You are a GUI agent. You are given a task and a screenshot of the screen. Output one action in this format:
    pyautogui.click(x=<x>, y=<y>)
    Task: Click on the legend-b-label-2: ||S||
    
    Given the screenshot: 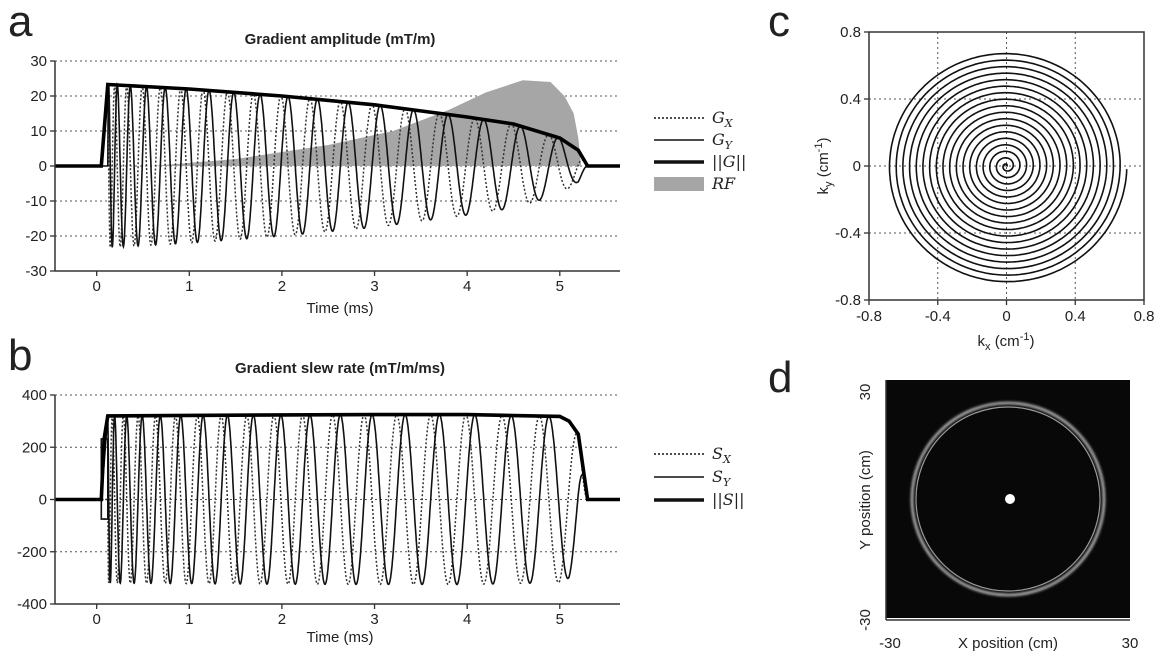 What is the action you would take?
    pyautogui.click(x=728, y=499)
    